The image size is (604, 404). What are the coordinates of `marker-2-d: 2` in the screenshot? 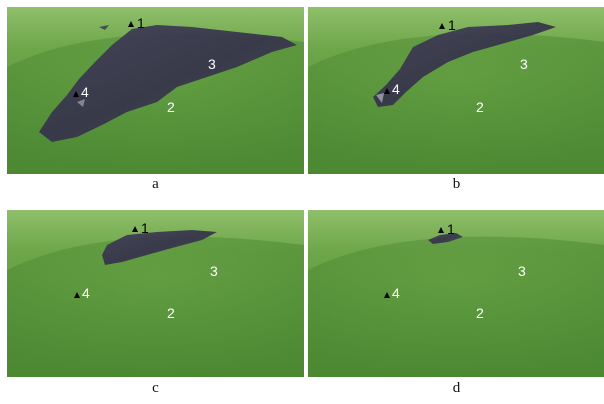 It's located at (480, 313).